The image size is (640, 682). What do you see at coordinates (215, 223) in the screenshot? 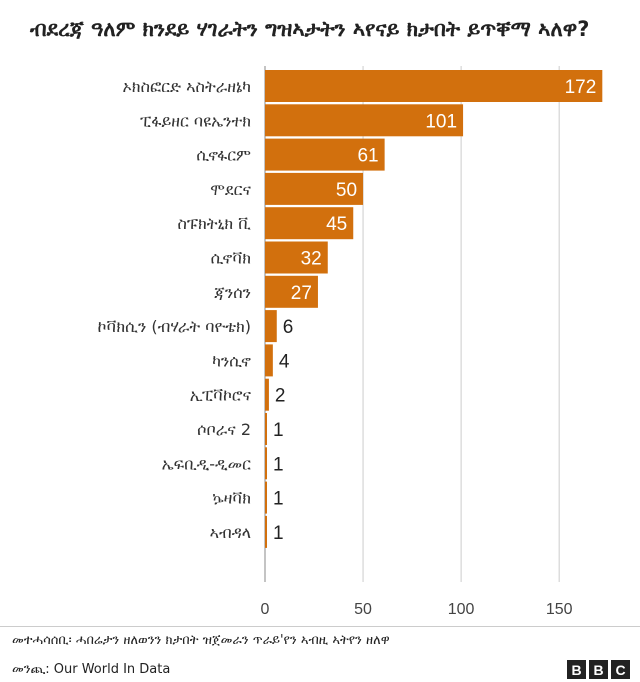
I see `category-label: ስፑክትኒክ ቪ` at bounding box center [215, 223].